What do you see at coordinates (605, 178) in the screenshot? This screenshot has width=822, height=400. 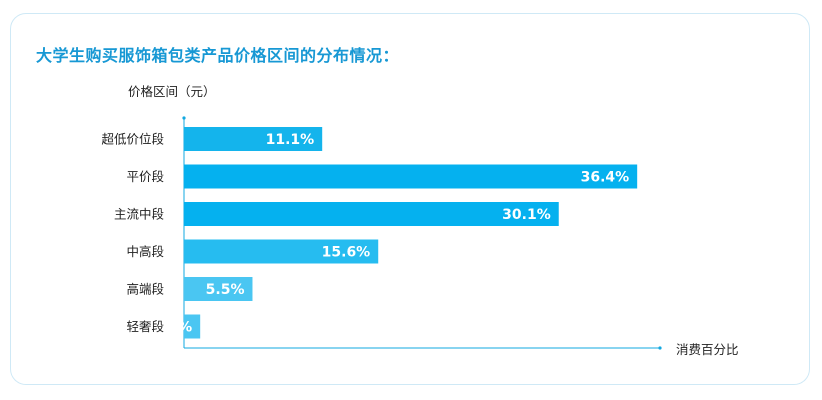 I see `bar-value-label: 36.4%` at bounding box center [605, 178].